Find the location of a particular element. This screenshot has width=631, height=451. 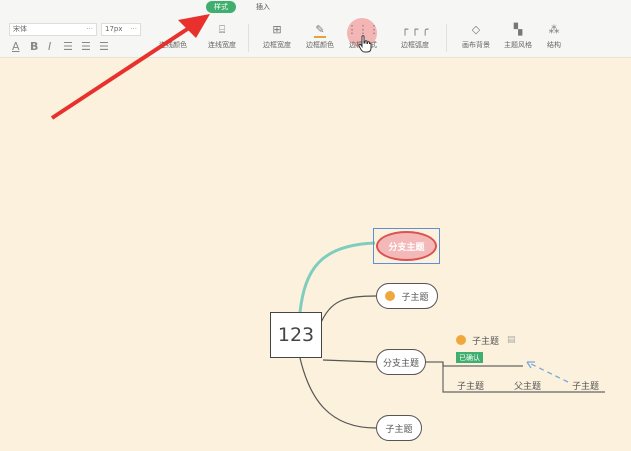

tool-label: 边框宽度 is located at coordinates (277, 45).